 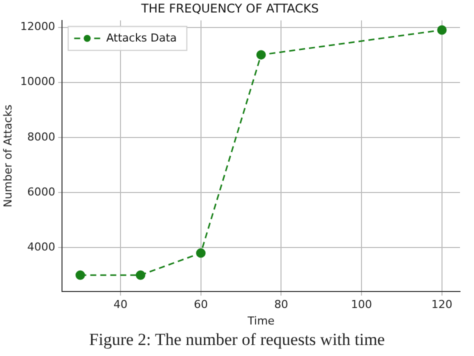 What do you see at coordinates (237, 340) in the screenshot?
I see `caption: Figure 2: The number of requests with time` at bounding box center [237, 340].